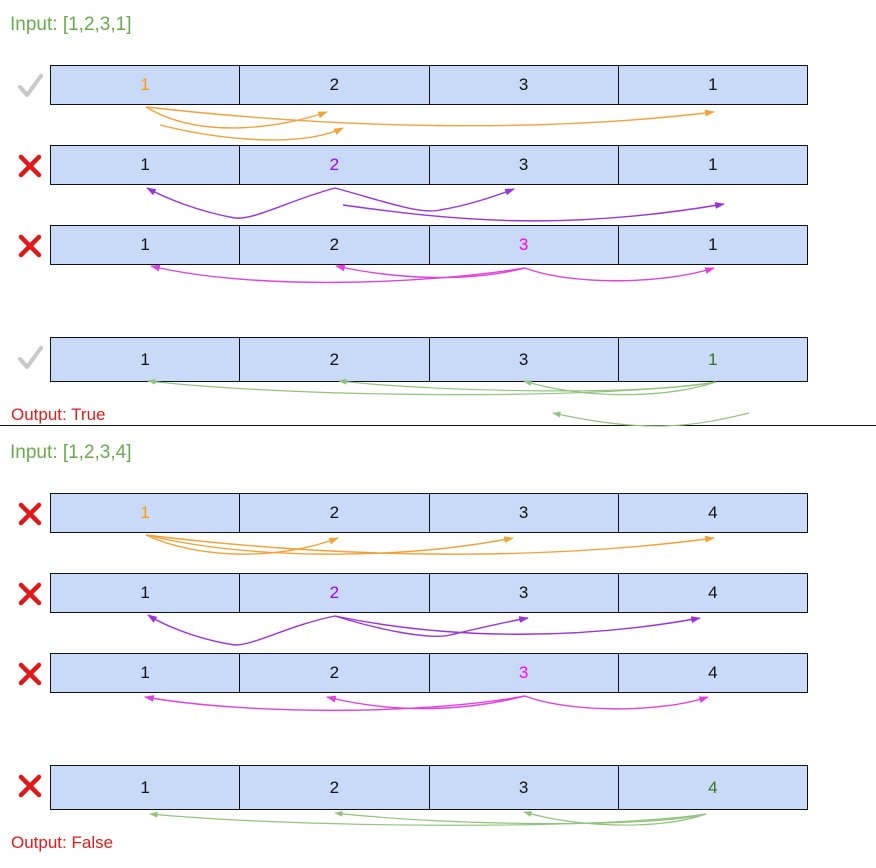 This screenshot has width=876, height=868. What do you see at coordinates (71, 452) in the screenshot?
I see `input-label-2: Input: [1,2,3,4]` at bounding box center [71, 452].